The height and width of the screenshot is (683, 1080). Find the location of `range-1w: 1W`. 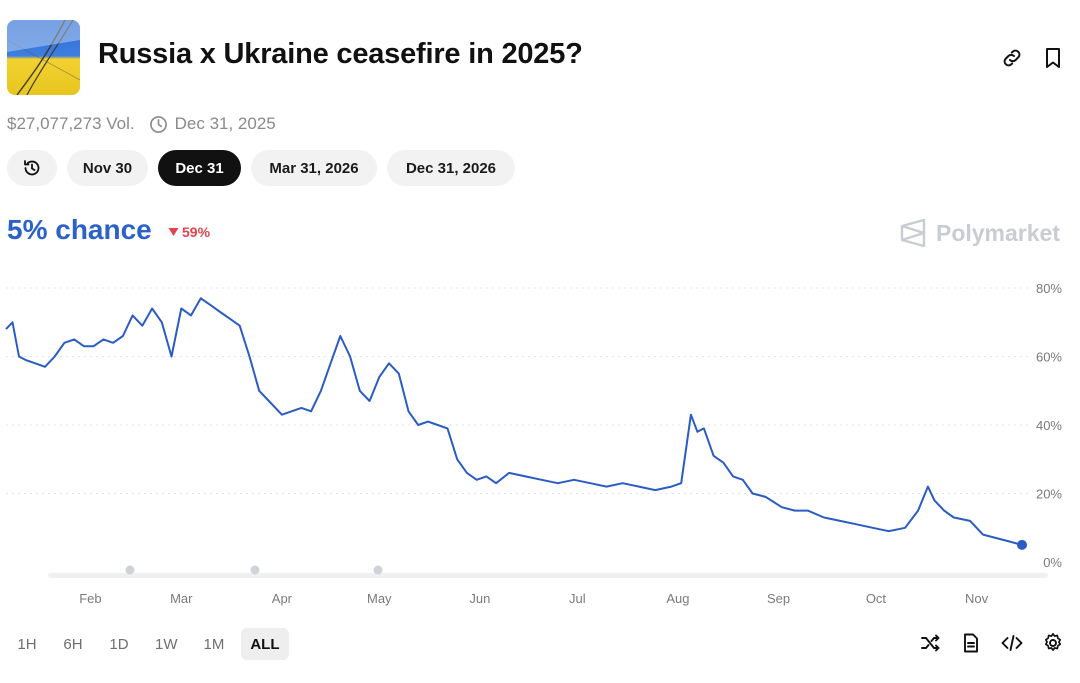

range-1w: 1W is located at coordinates (166, 644).